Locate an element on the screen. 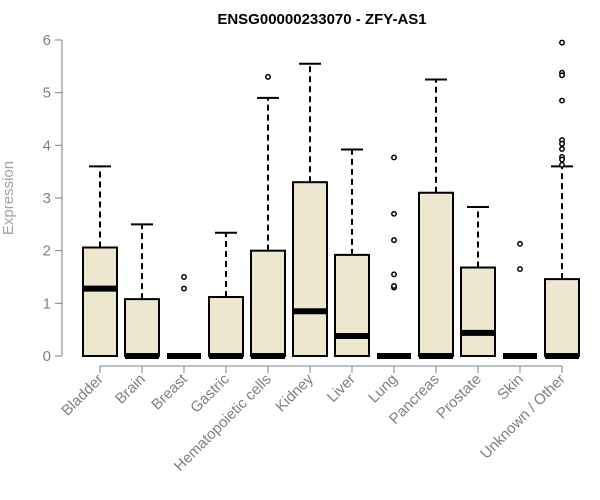  x-tick-label: Kidney is located at coordinates (294, 392).